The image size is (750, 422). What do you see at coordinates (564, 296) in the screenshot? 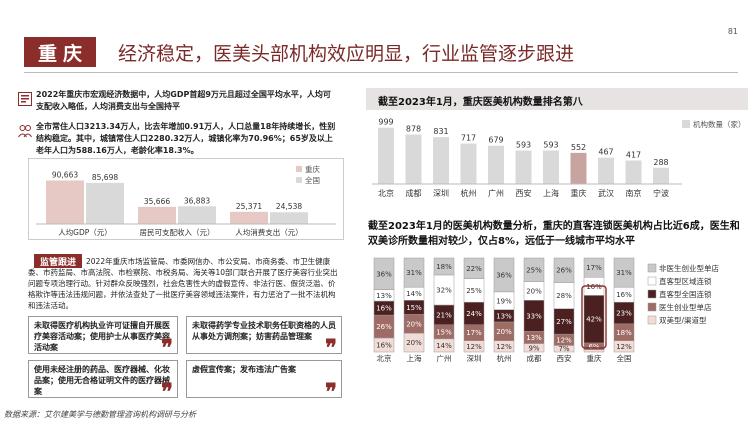
I see `segment-label: 28%` at bounding box center [564, 296].